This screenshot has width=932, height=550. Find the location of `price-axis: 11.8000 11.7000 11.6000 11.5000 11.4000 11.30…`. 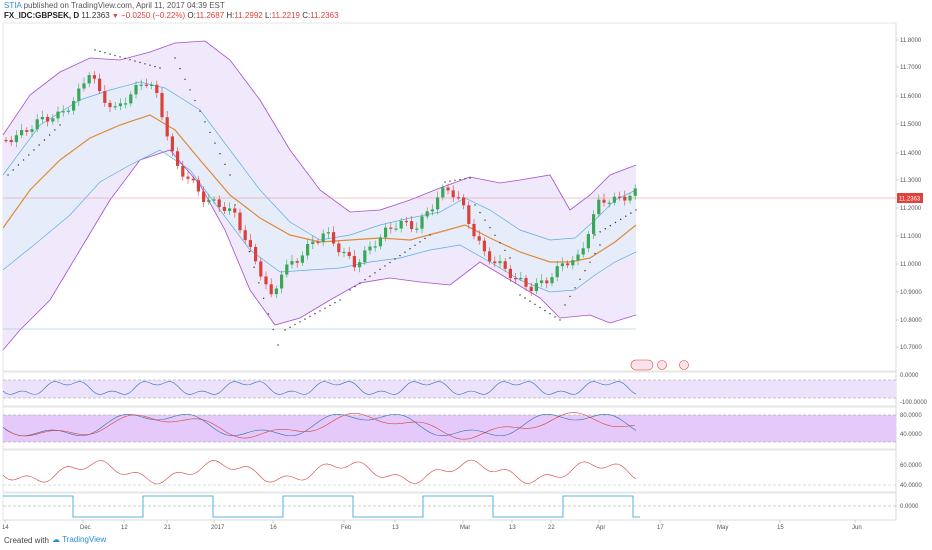

price-axis: 11.8000 11.7000 11.6000 11.5000 11.4000 11.30… is located at coordinates (909, 194).